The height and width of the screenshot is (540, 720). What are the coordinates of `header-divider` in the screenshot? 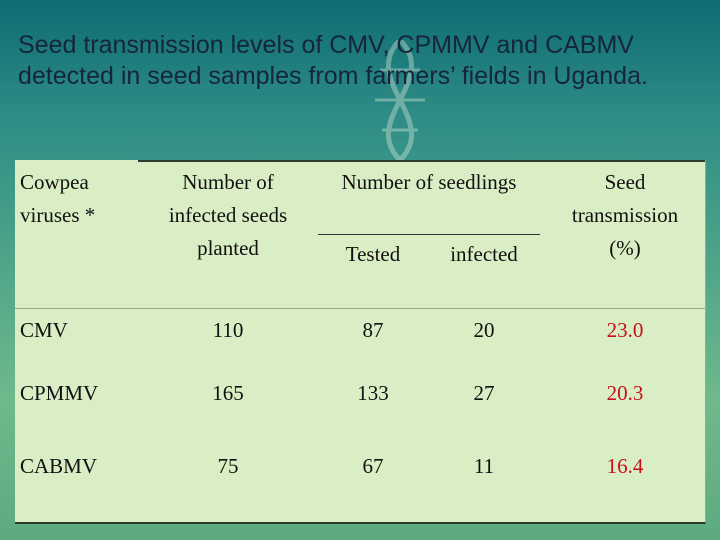 It's located at (360, 308).